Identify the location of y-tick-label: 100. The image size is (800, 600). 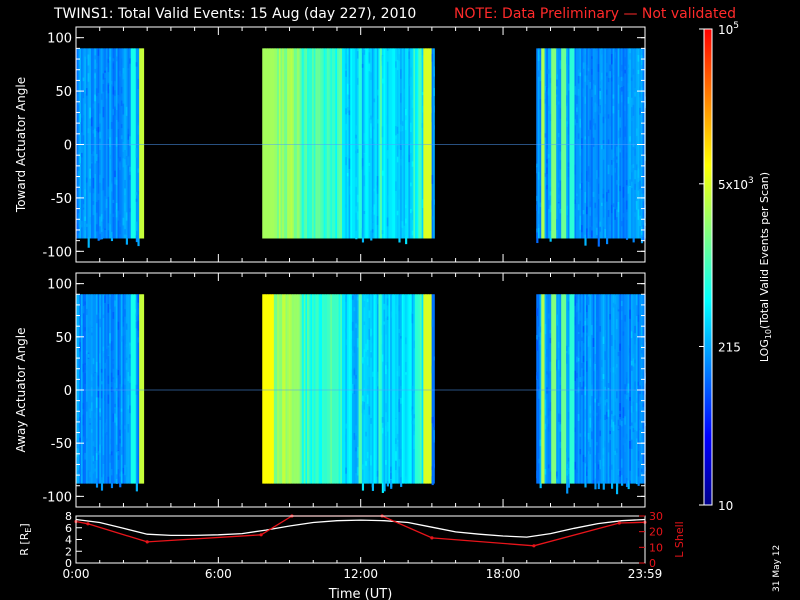
(59, 285).